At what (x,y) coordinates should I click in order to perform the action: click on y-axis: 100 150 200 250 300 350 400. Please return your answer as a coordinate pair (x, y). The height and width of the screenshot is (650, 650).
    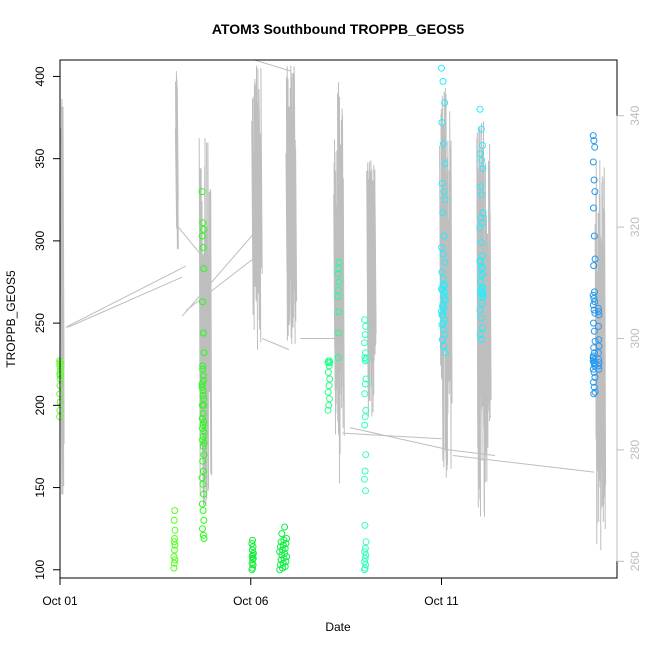
    Looking at the image, I should click on (47, 323).